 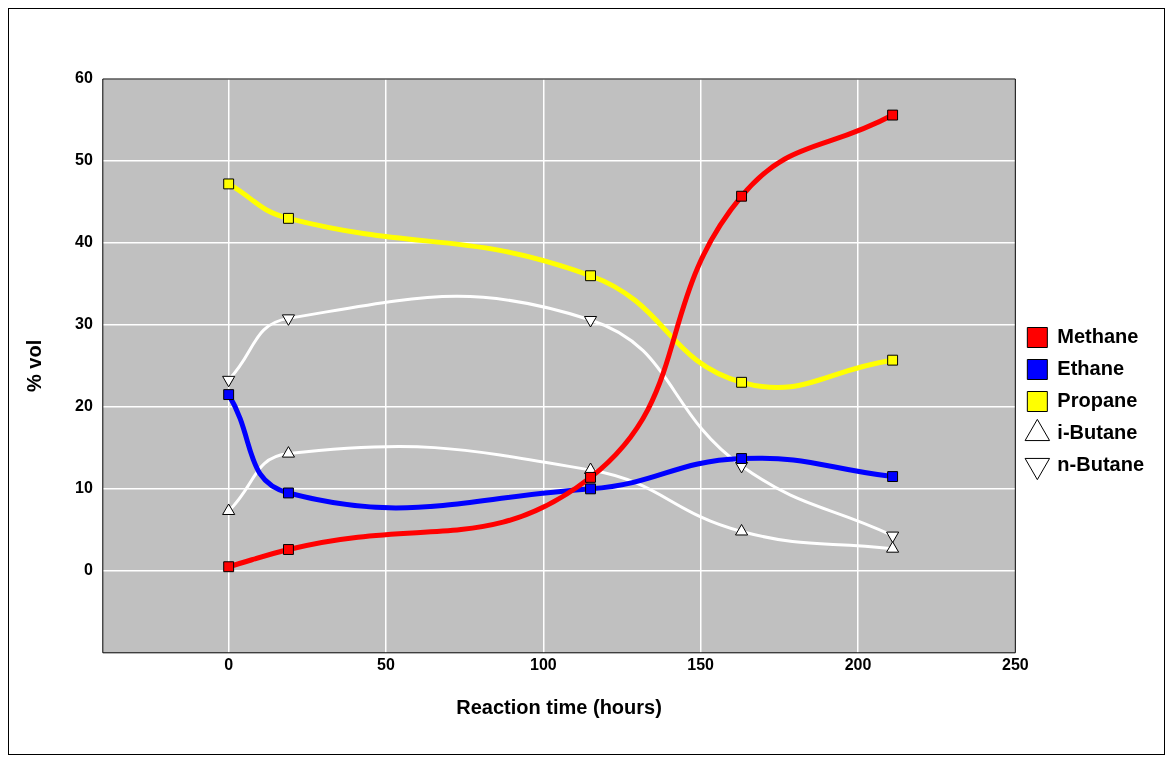 I want to click on y-tick-label: 0, so click(x=88, y=570).